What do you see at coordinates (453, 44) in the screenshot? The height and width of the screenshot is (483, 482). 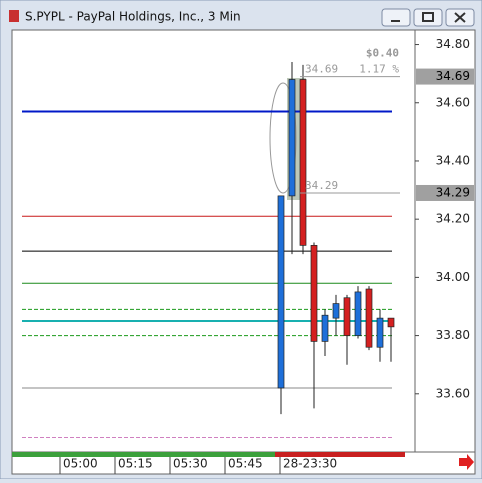 I see `y-tick-label: 34.80` at bounding box center [453, 44].